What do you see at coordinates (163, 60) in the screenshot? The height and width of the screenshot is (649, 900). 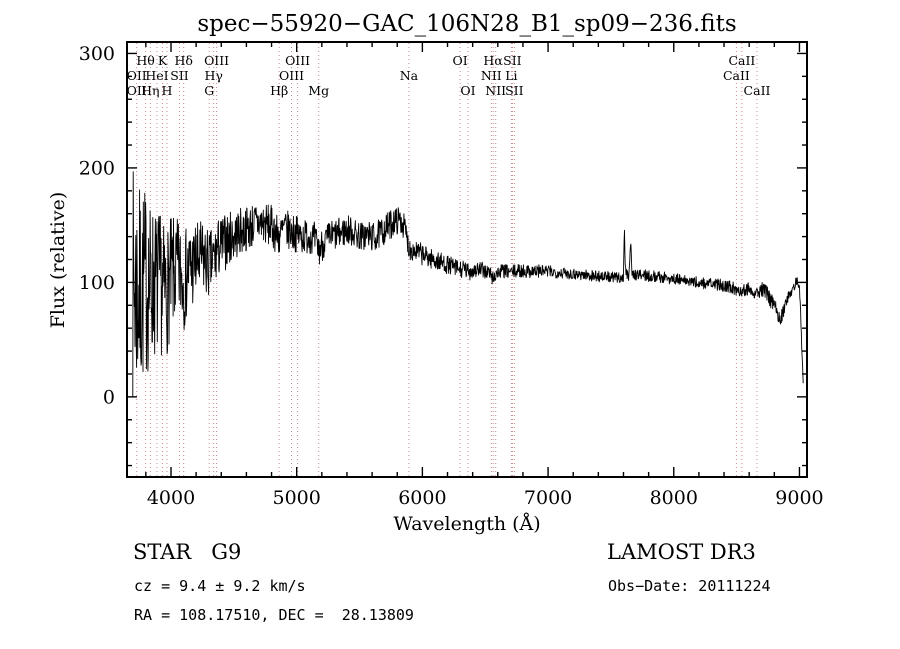 I see `spectral-line-label: K` at bounding box center [163, 60].